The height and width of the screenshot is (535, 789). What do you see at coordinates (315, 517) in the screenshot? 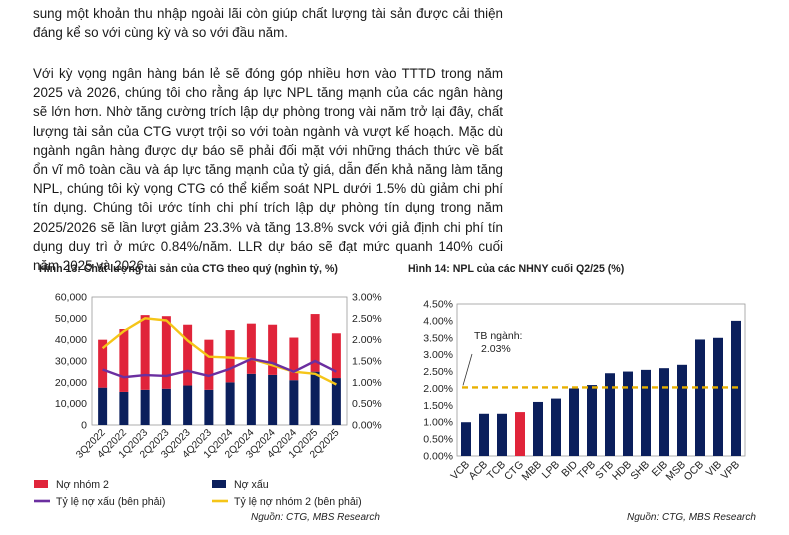
I see `figure-13-source: Nguồn: CTG, MBS Research` at bounding box center [315, 517].